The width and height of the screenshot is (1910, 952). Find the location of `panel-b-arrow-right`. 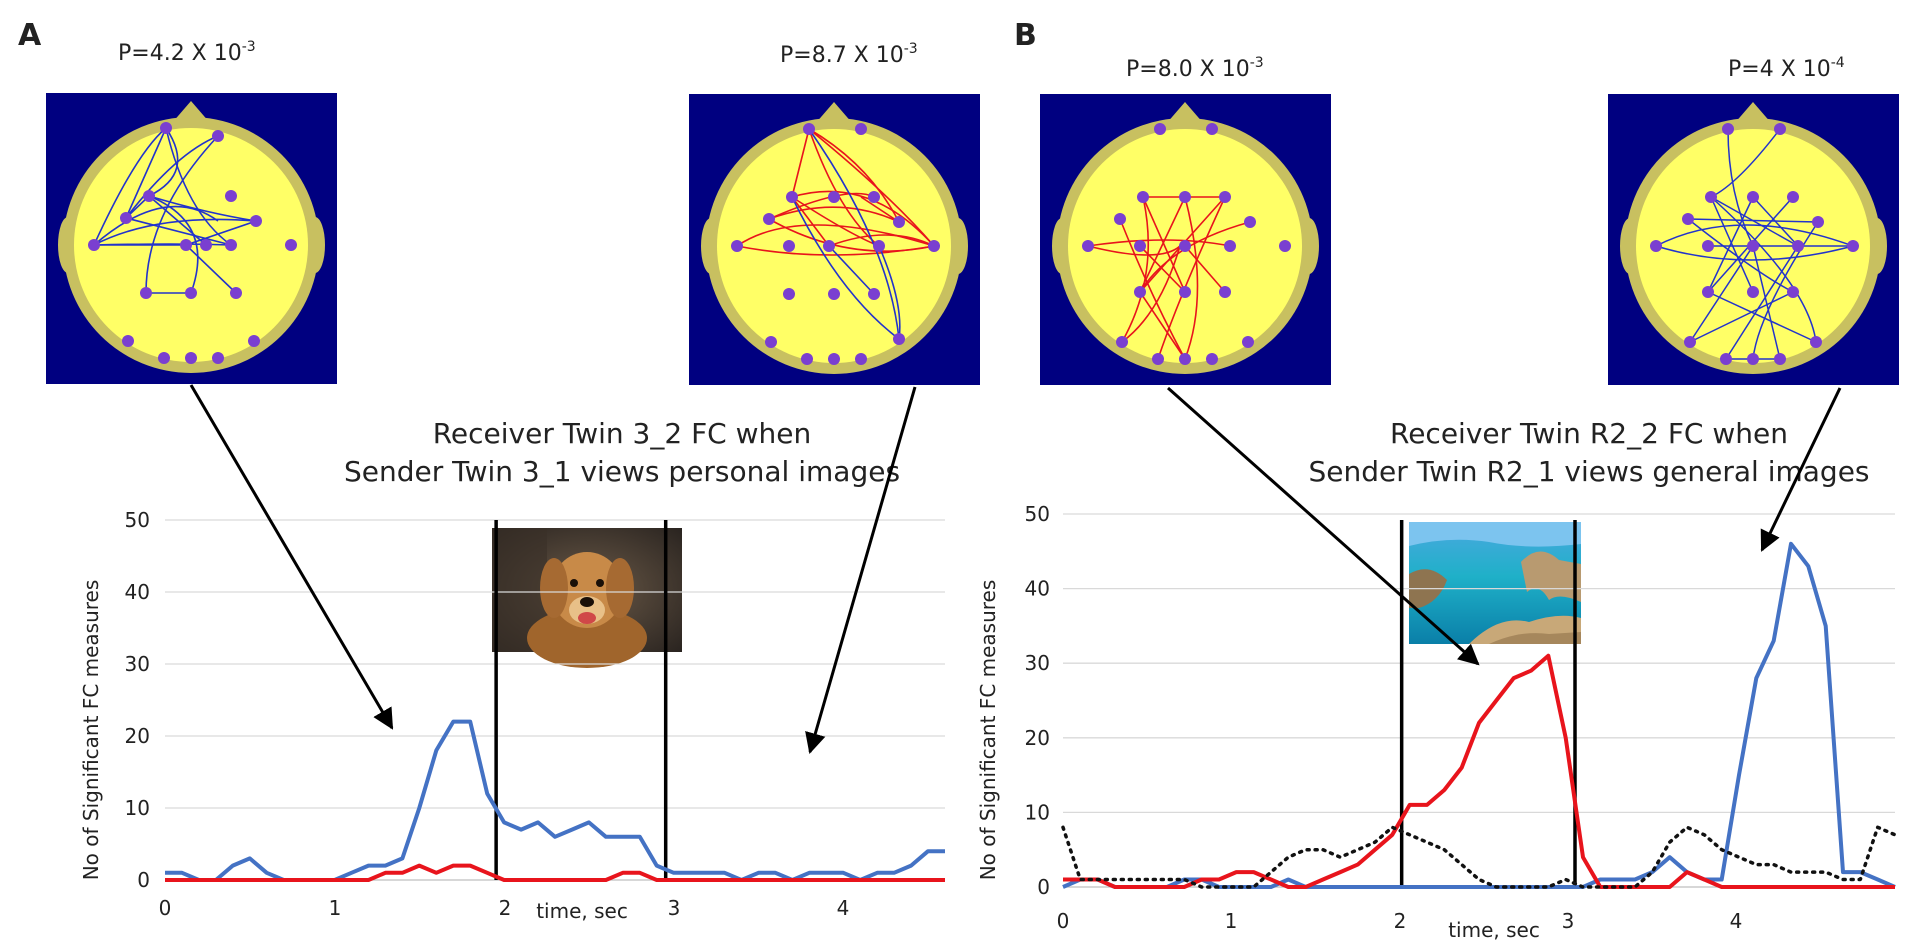

panel-b-arrow-right is located at coordinates (1801, 469).